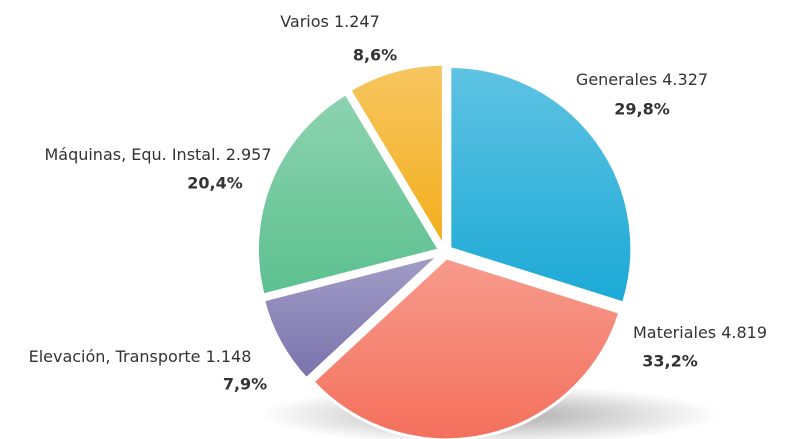 The width and height of the screenshot is (792, 439). I want to click on category-name: Máquinas, Equ. Instal., so click(132, 154).